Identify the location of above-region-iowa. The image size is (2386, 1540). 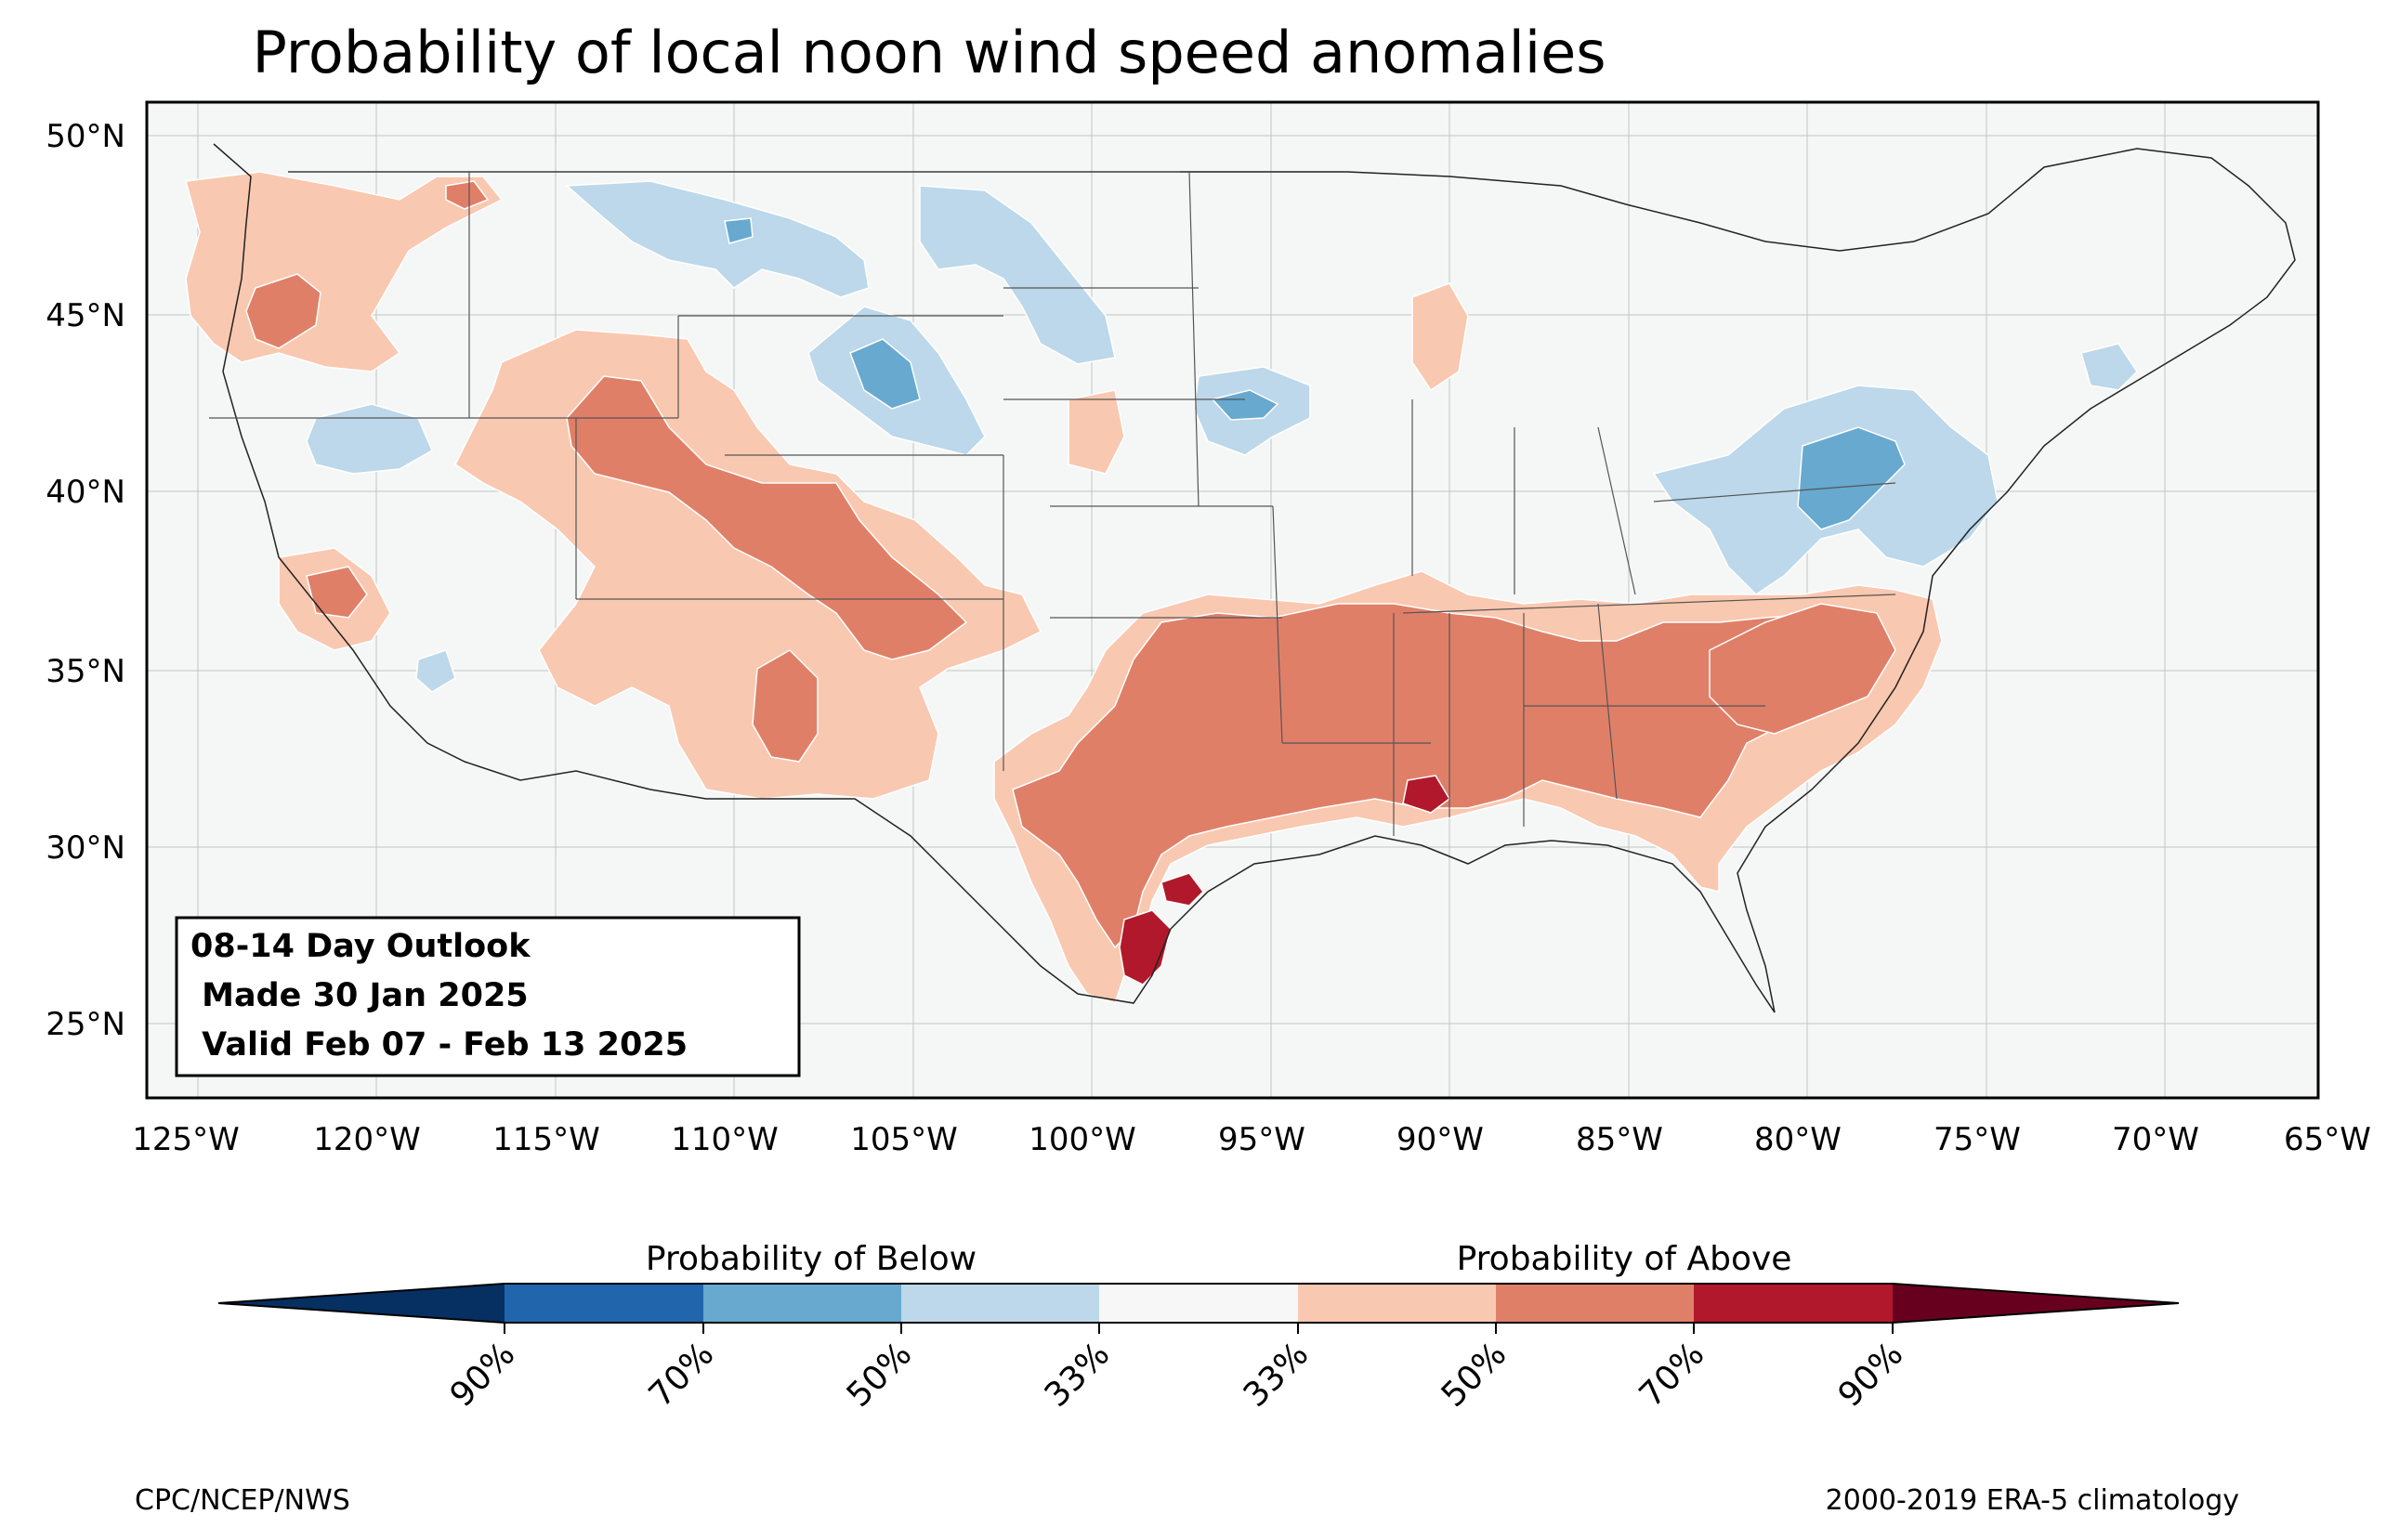
(1440, 337).